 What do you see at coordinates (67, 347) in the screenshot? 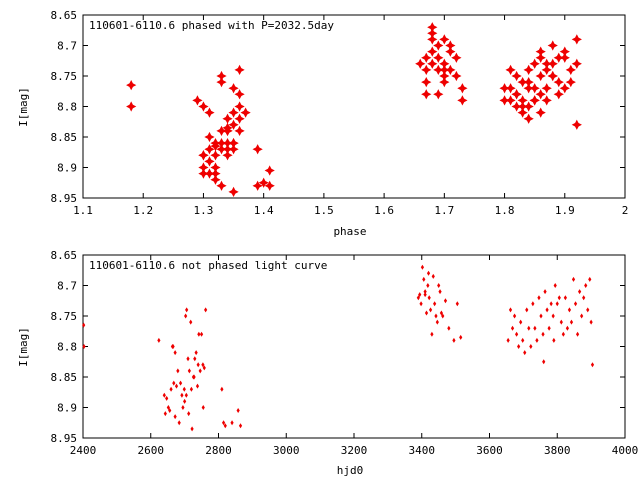
I see `raw-y-tick-label: 8.8` at bounding box center [67, 347].